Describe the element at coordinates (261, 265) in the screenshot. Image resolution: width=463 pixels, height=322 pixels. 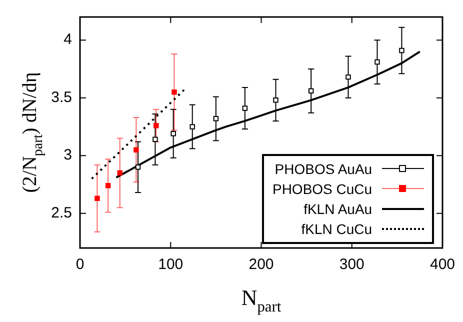
I see `x-tick-label: 200` at that location.